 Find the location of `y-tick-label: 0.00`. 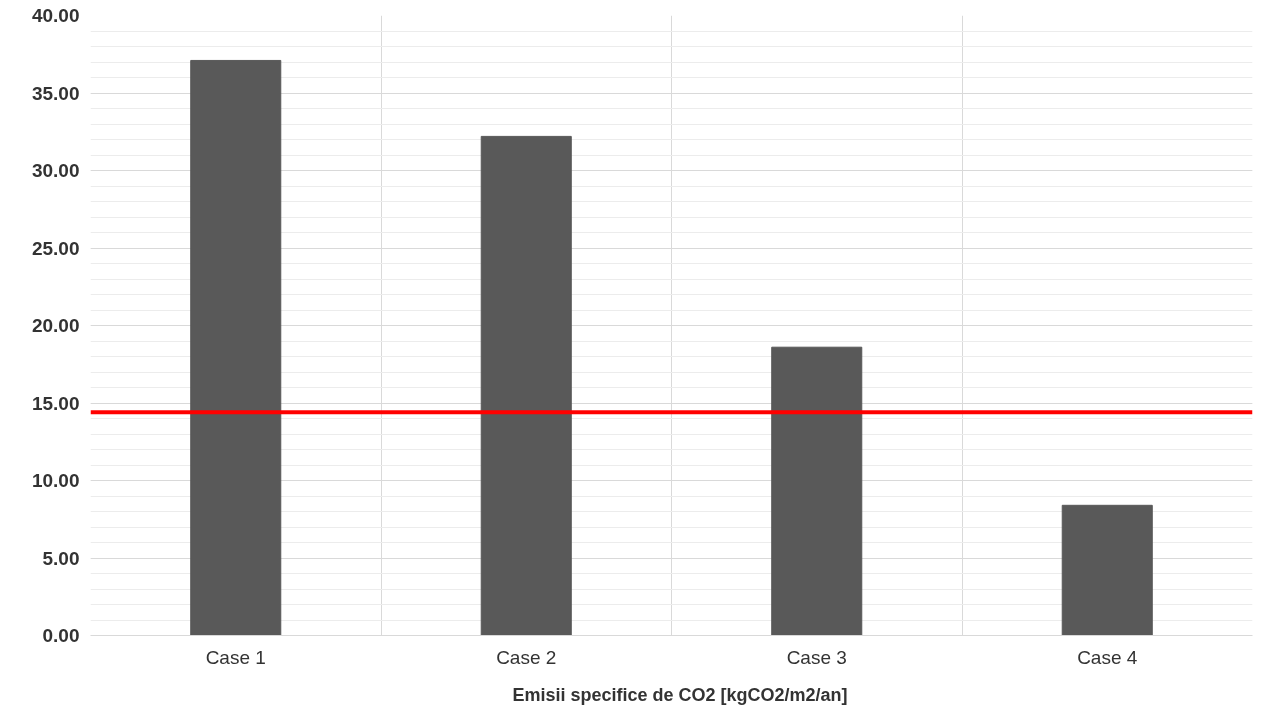

y-tick-label: 0.00 is located at coordinates (61, 635).